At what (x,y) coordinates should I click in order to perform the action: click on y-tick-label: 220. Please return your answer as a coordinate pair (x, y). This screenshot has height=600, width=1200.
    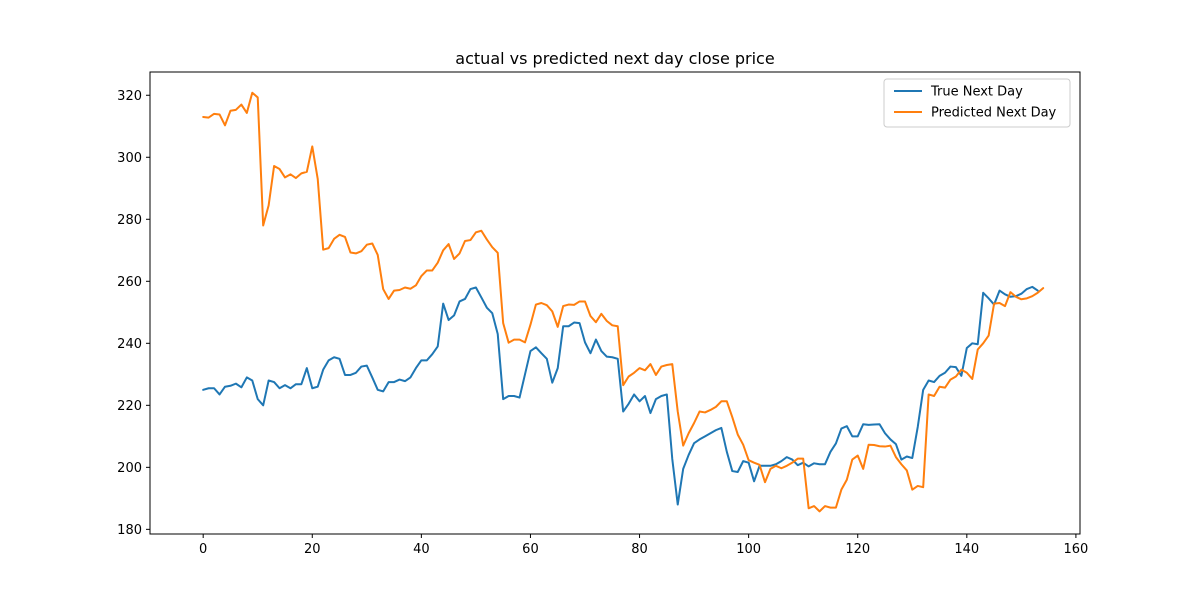
    Looking at the image, I should click on (129, 406).